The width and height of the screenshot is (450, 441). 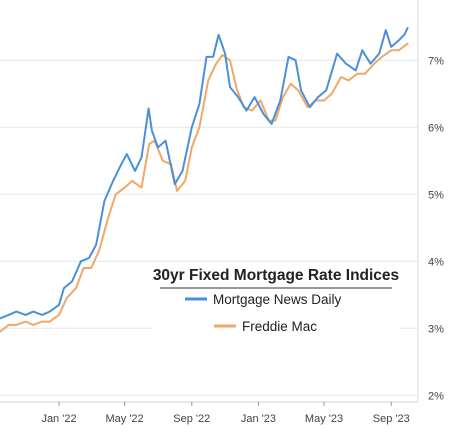 What do you see at coordinates (276, 275) in the screenshot?
I see `chart-title: 30yr Fixed Mortgage Rate Indices` at bounding box center [276, 275].